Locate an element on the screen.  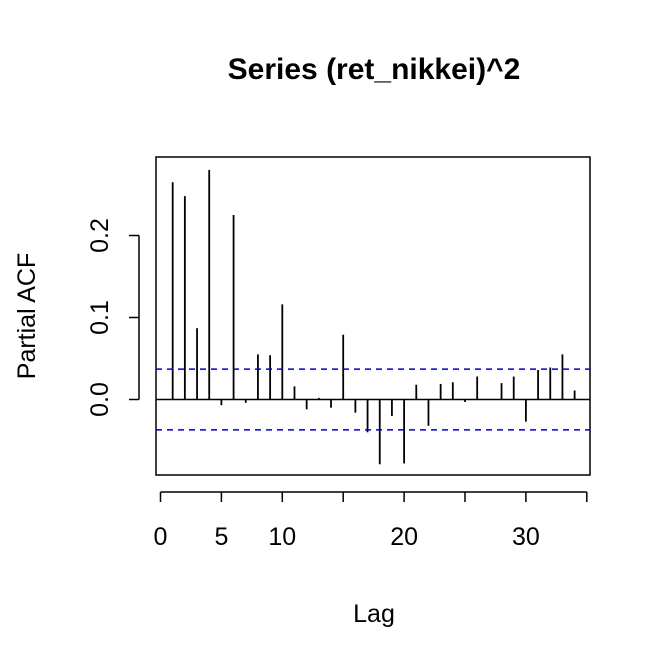
x-axis: 0 5 10 20 30 is located at coordinates (371, 521).